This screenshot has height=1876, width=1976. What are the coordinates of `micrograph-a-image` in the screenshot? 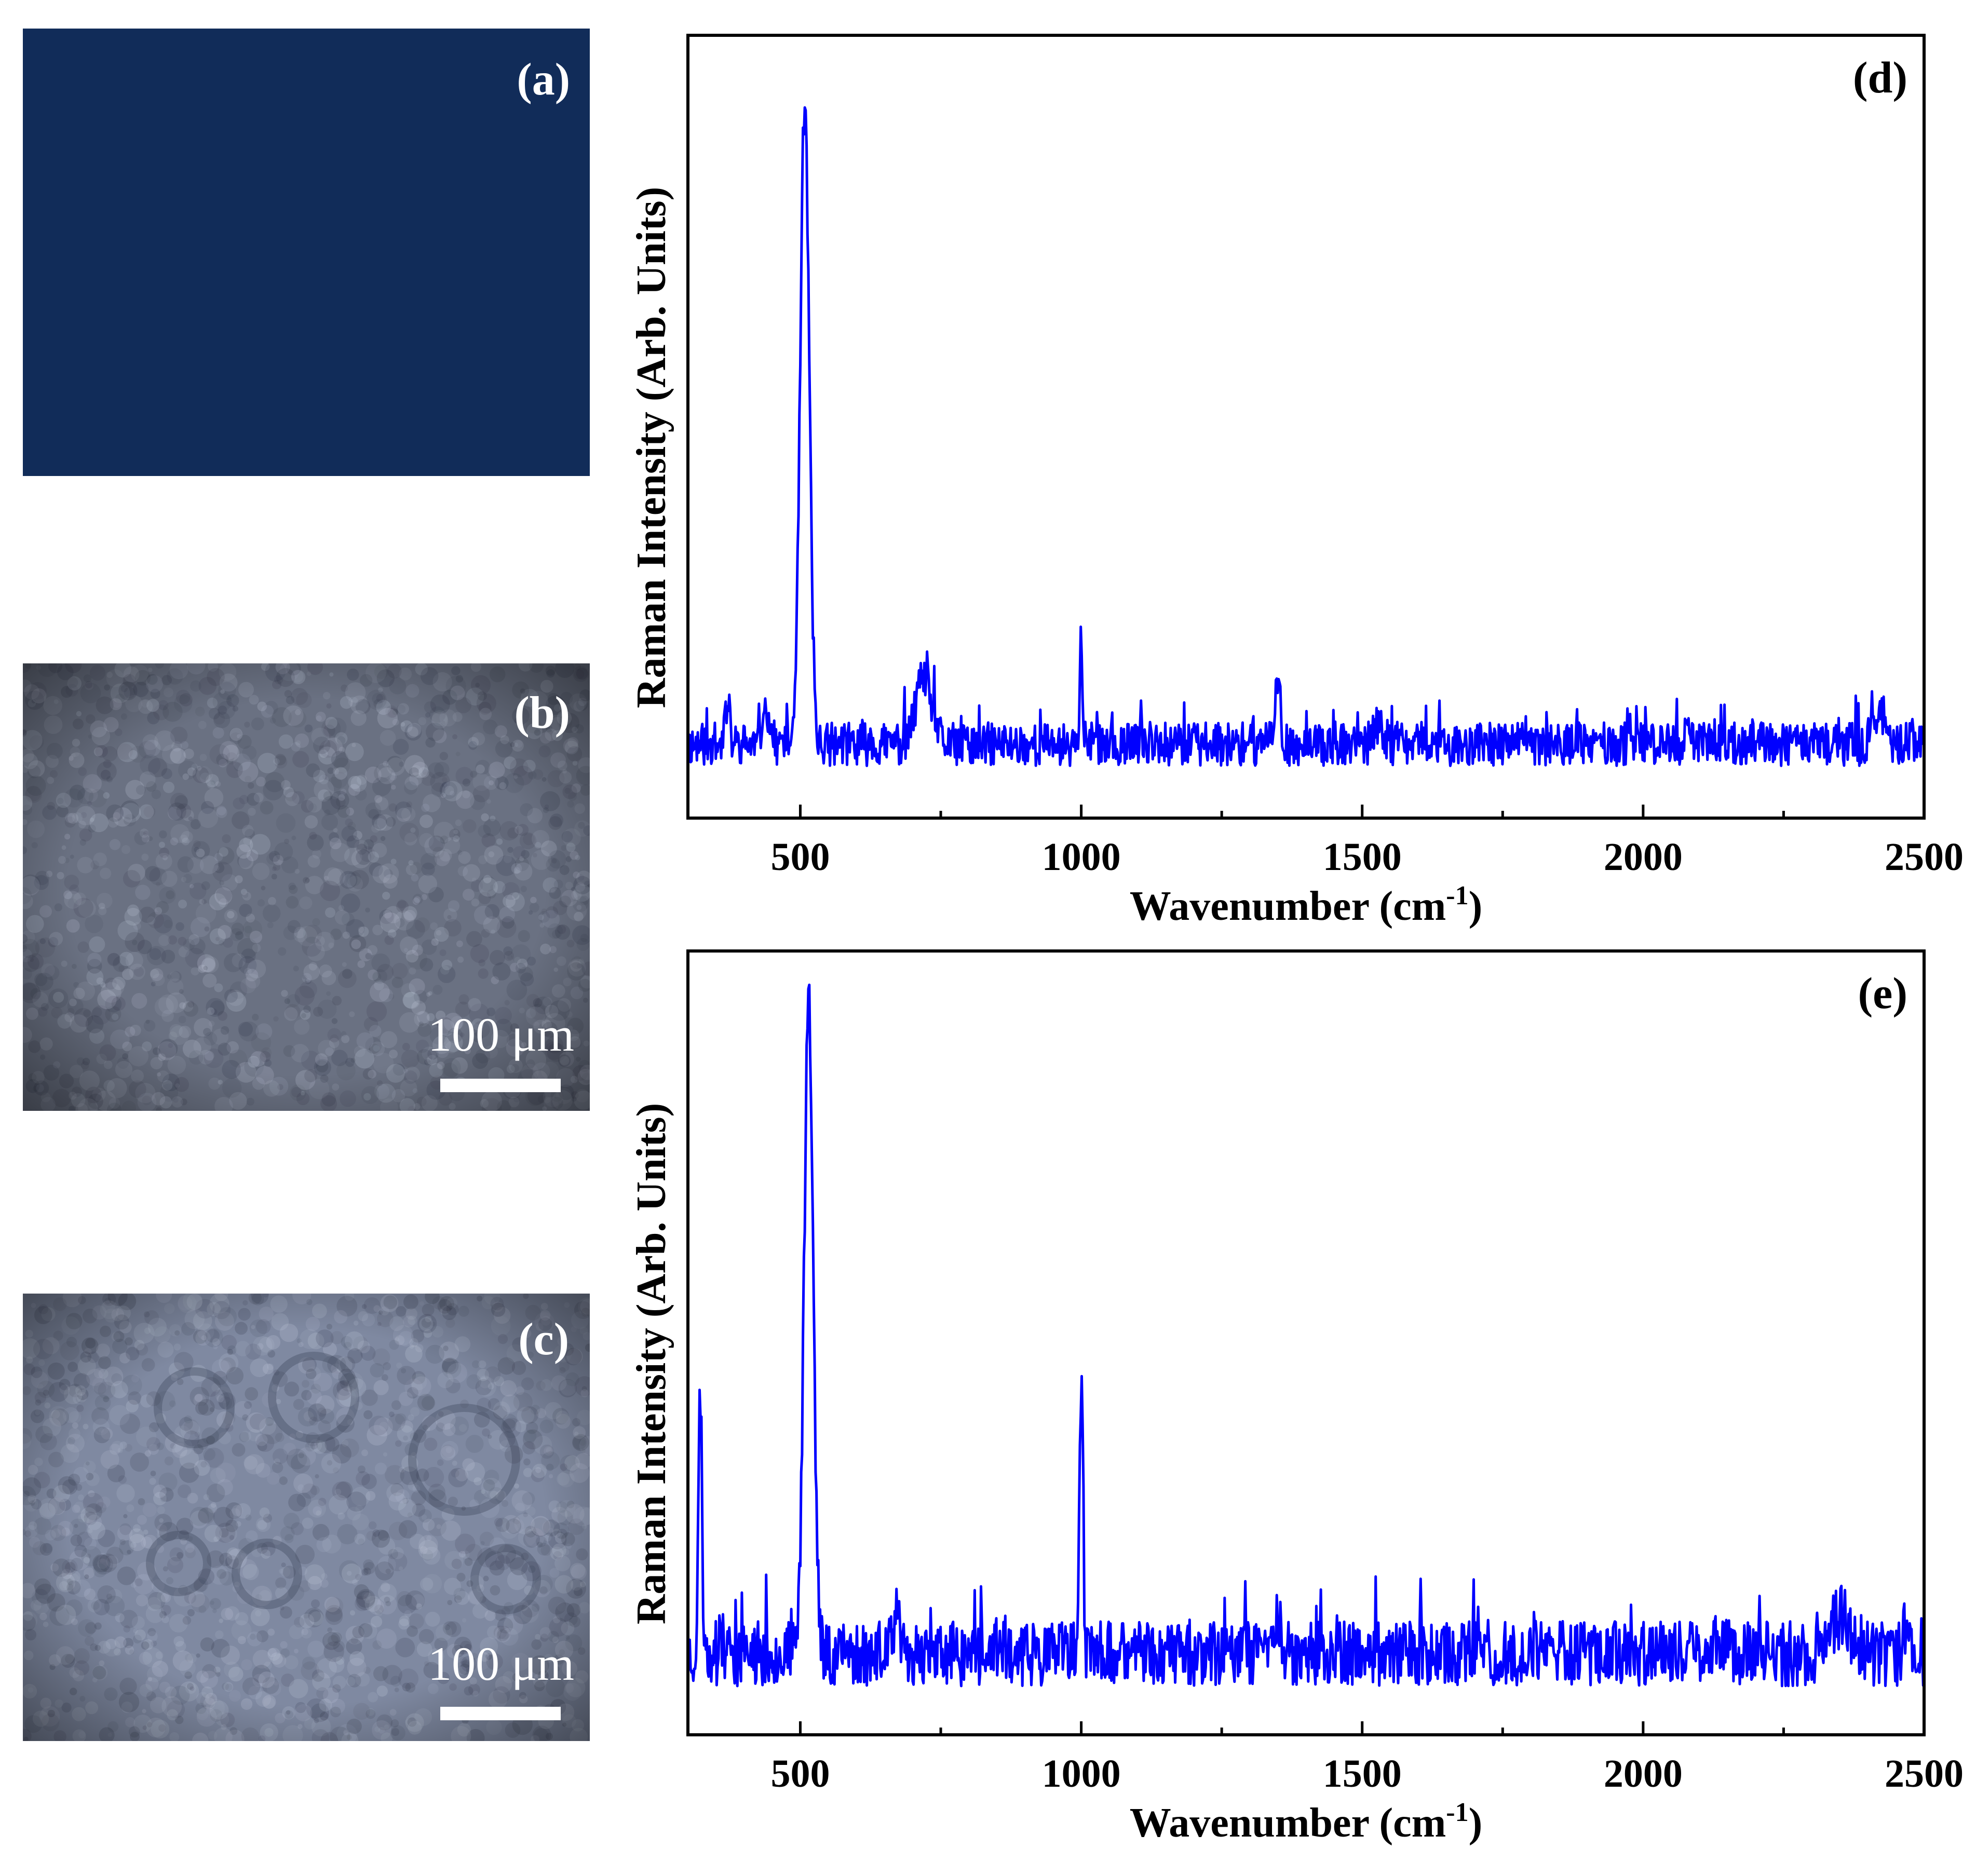 It's located at (306, 253).